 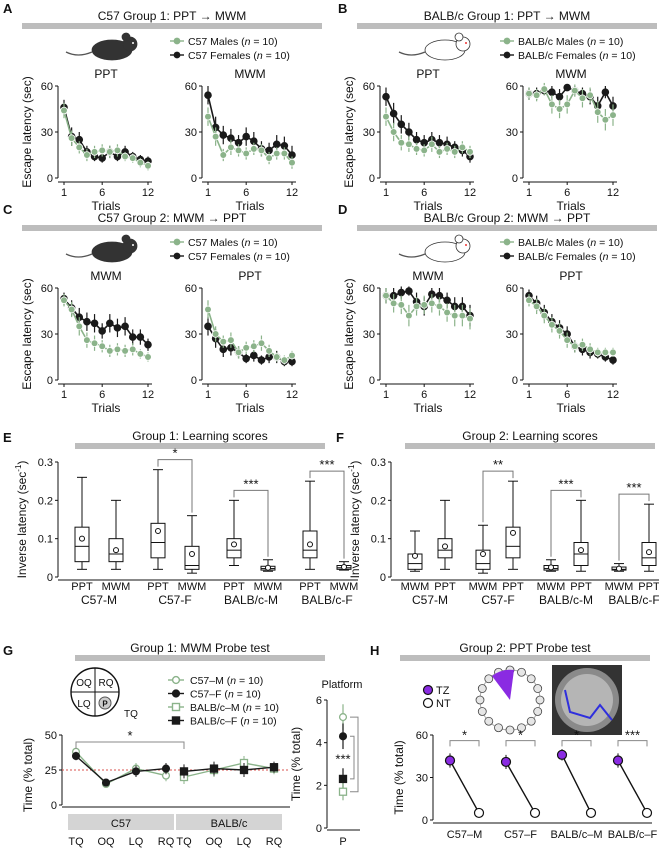 I want to click on series-line, so click(x=106, y=134).